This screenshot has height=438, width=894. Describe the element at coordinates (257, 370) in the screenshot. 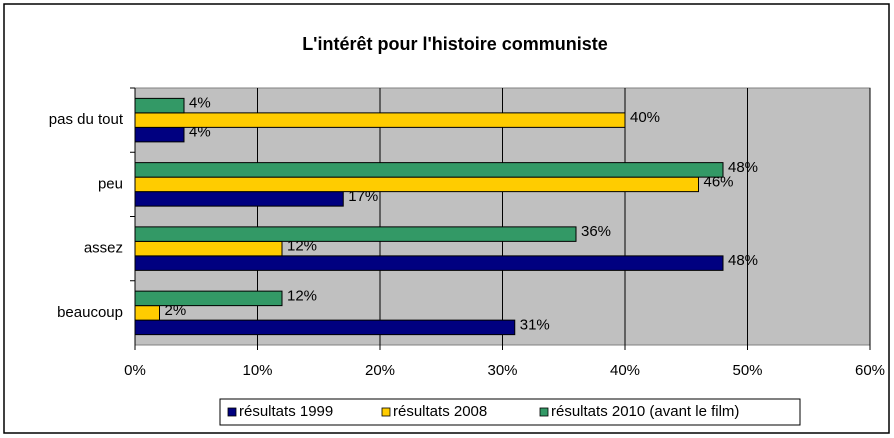

I see `x-tick-label: 10%` at that location.